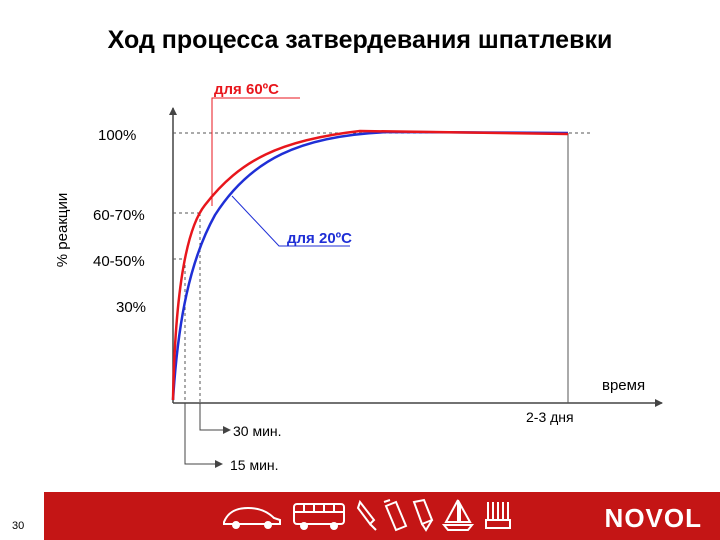 The height and width of the screenshot is (540, 720). Describe the element at coordinates (395, 515) in the screenshot. I see `spray-can-icon` at that location.